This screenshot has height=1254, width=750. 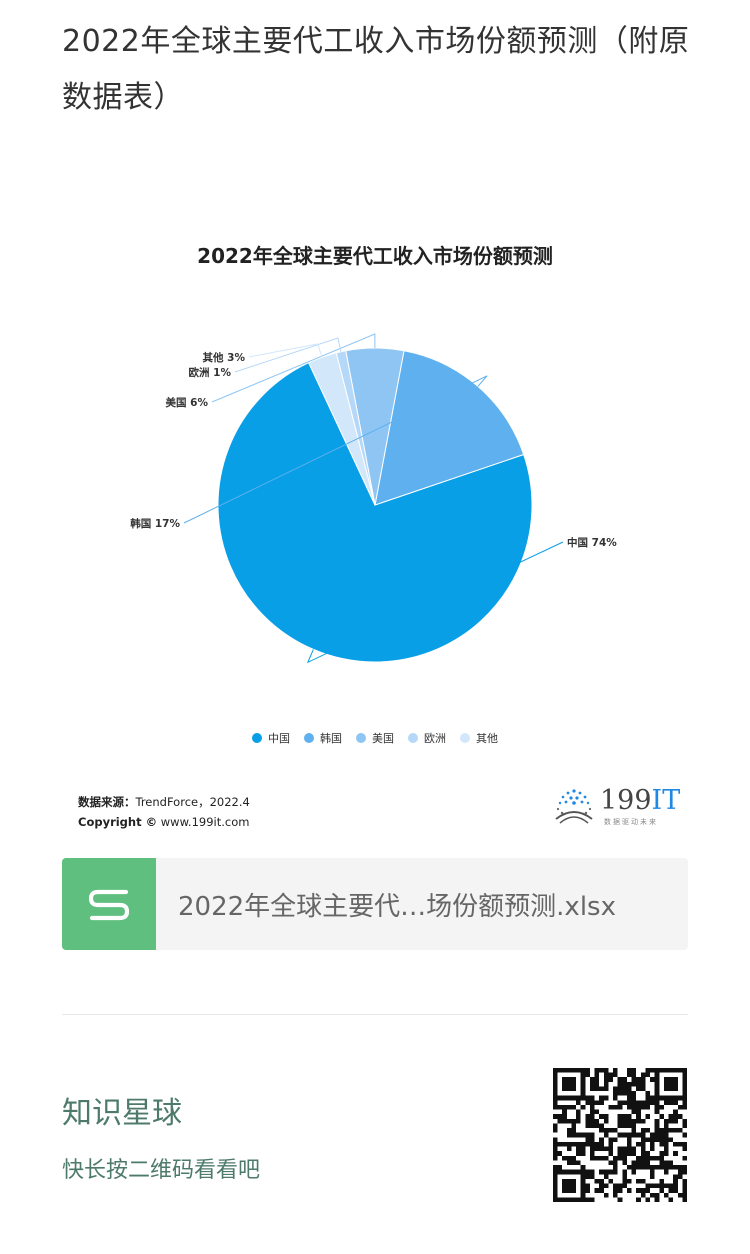 I want to click on brand-logo: 199IT 数据驱动未来, so click(x=617, y=807).